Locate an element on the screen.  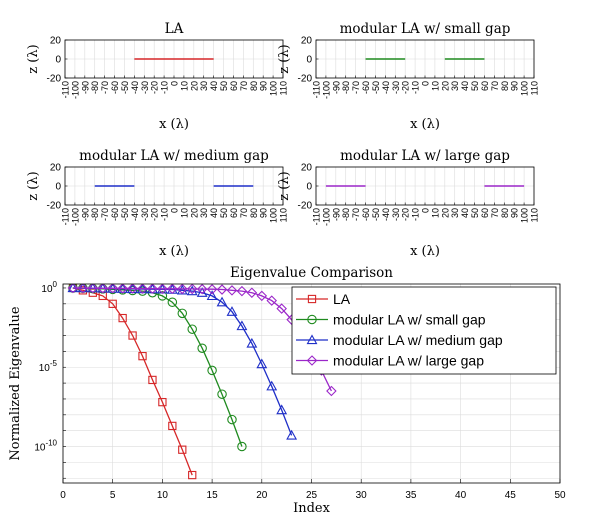
y-tick-label: 20 is located at coordinates (56, 168).